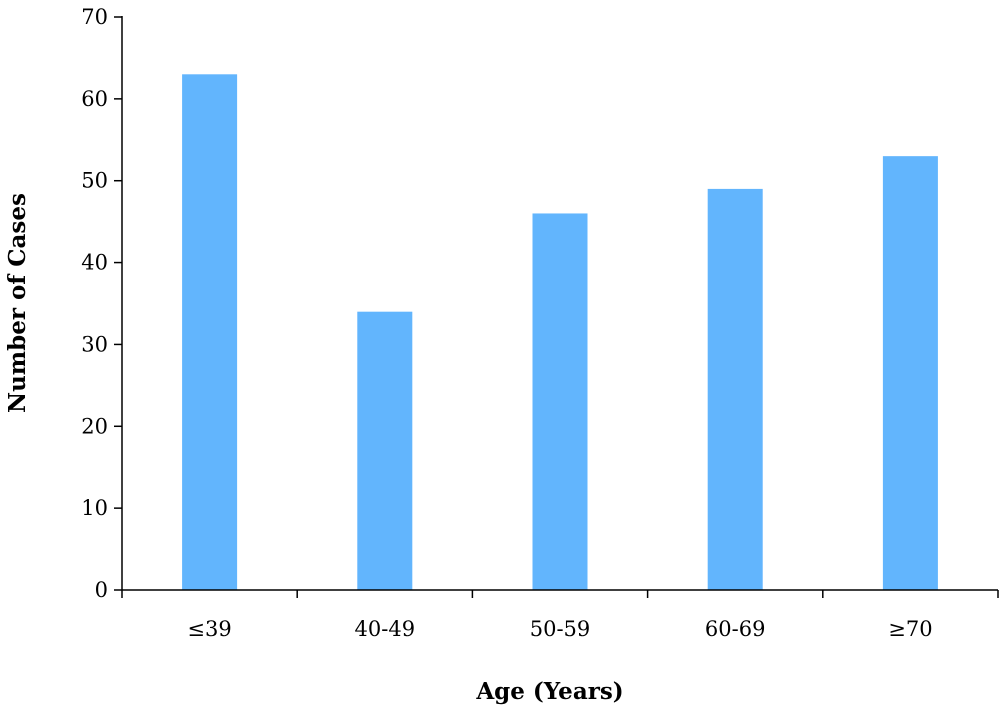  Describe the element at coordinates (560, 629) in the screenshot. I see `x-tick-label-2: 50-59` at that location.